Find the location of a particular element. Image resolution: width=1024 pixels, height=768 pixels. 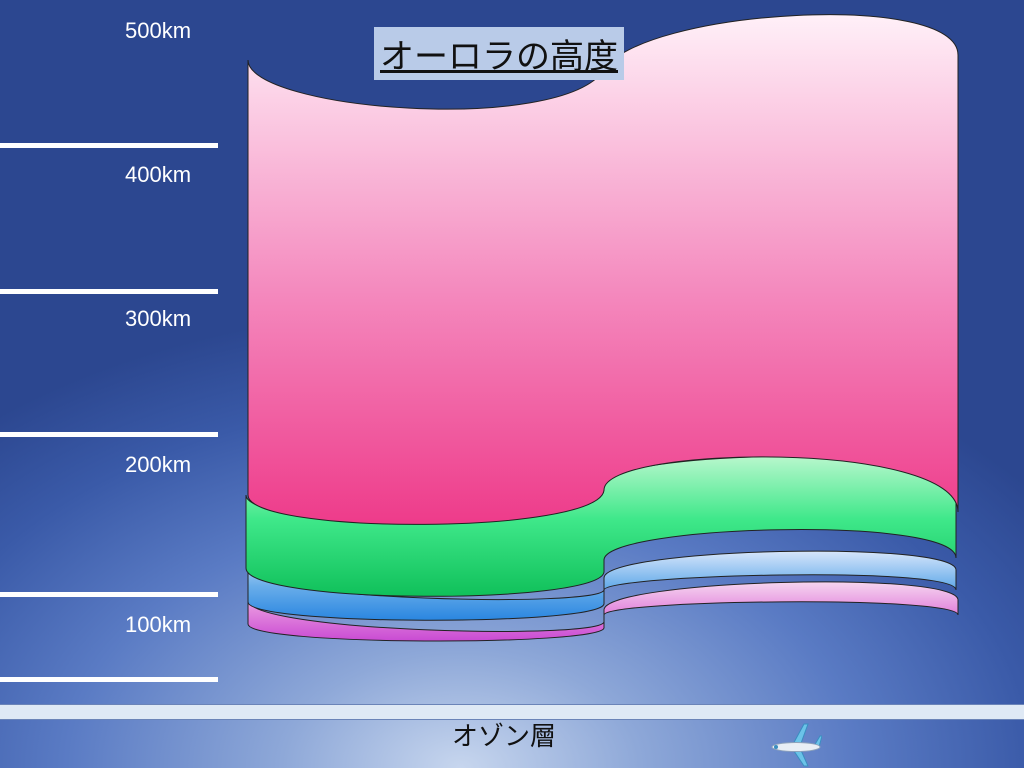

magenta-aurora-band is located at coordinates (603, 611).